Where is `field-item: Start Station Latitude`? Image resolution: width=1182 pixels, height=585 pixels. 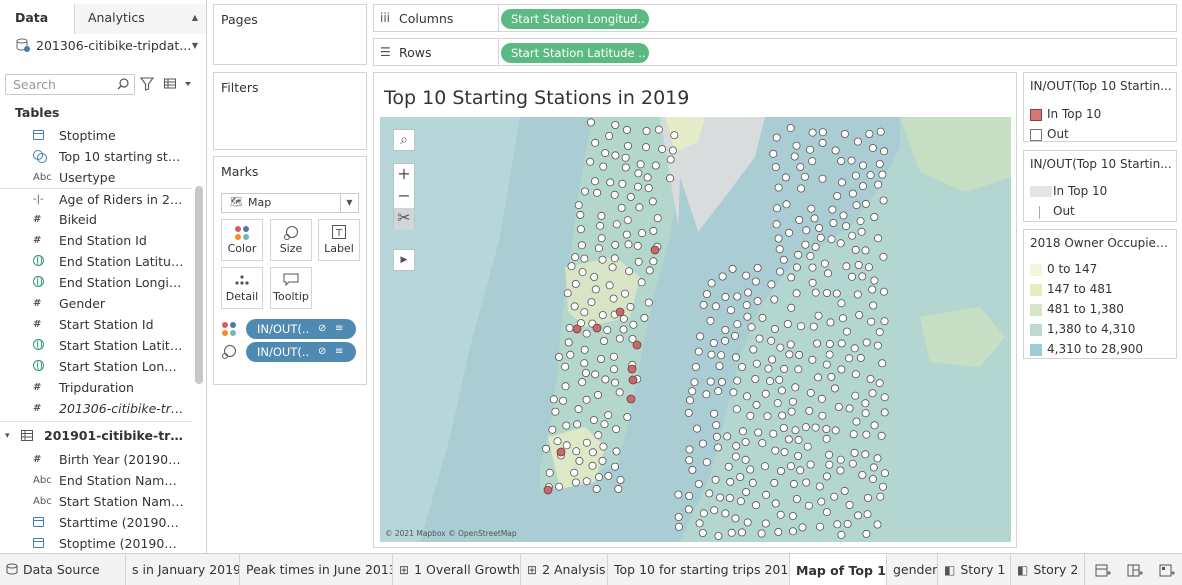 field-item: Start Station Latitude is located at coordinates (96, 345).